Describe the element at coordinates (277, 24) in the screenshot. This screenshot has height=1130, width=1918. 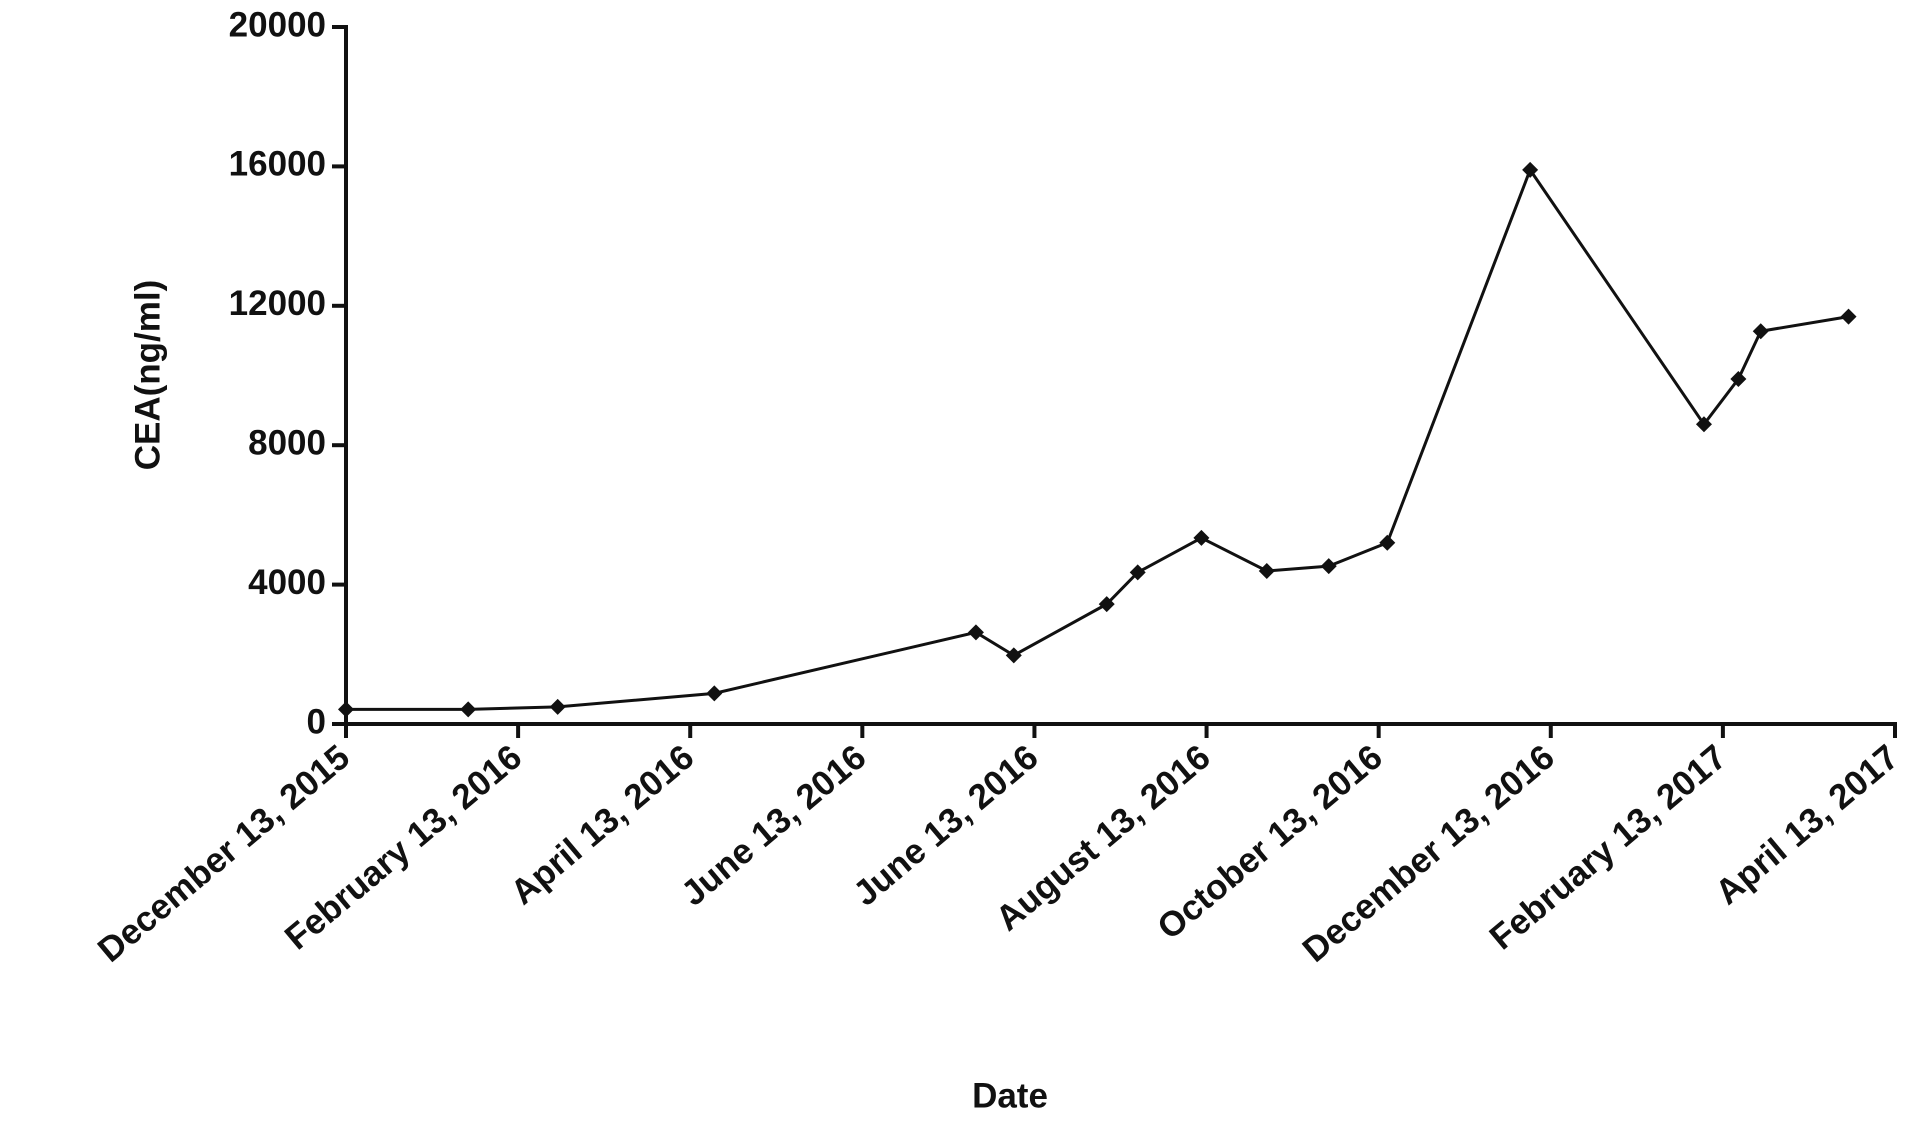
I see `y-tick-label: 20000` at that location.